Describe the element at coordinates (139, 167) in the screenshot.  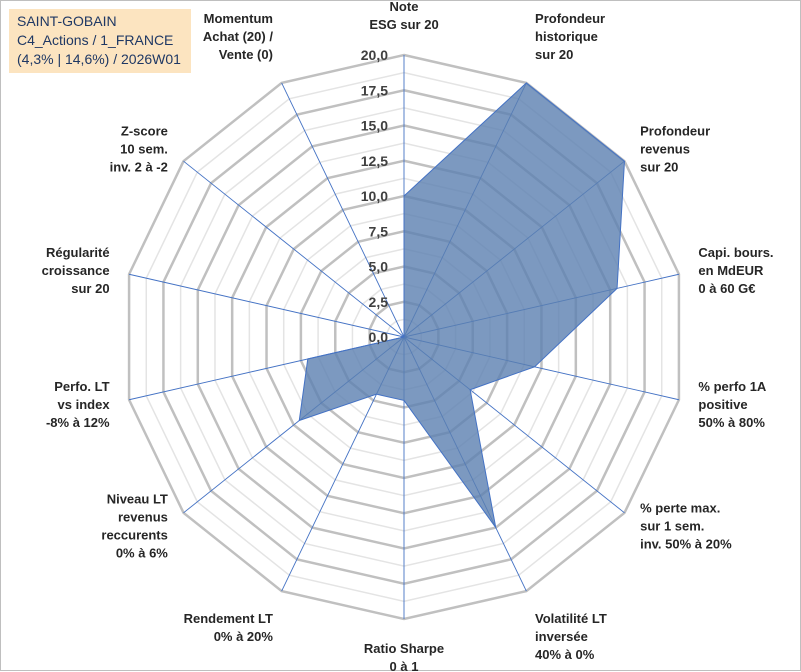
I see `category-label: inv. 2 à -2` at that location.